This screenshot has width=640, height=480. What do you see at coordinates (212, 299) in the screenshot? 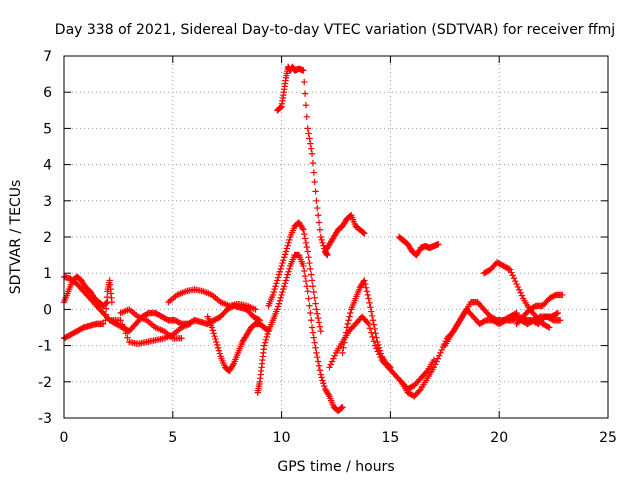
I see `series-s7` at bounding box center [212, 299].